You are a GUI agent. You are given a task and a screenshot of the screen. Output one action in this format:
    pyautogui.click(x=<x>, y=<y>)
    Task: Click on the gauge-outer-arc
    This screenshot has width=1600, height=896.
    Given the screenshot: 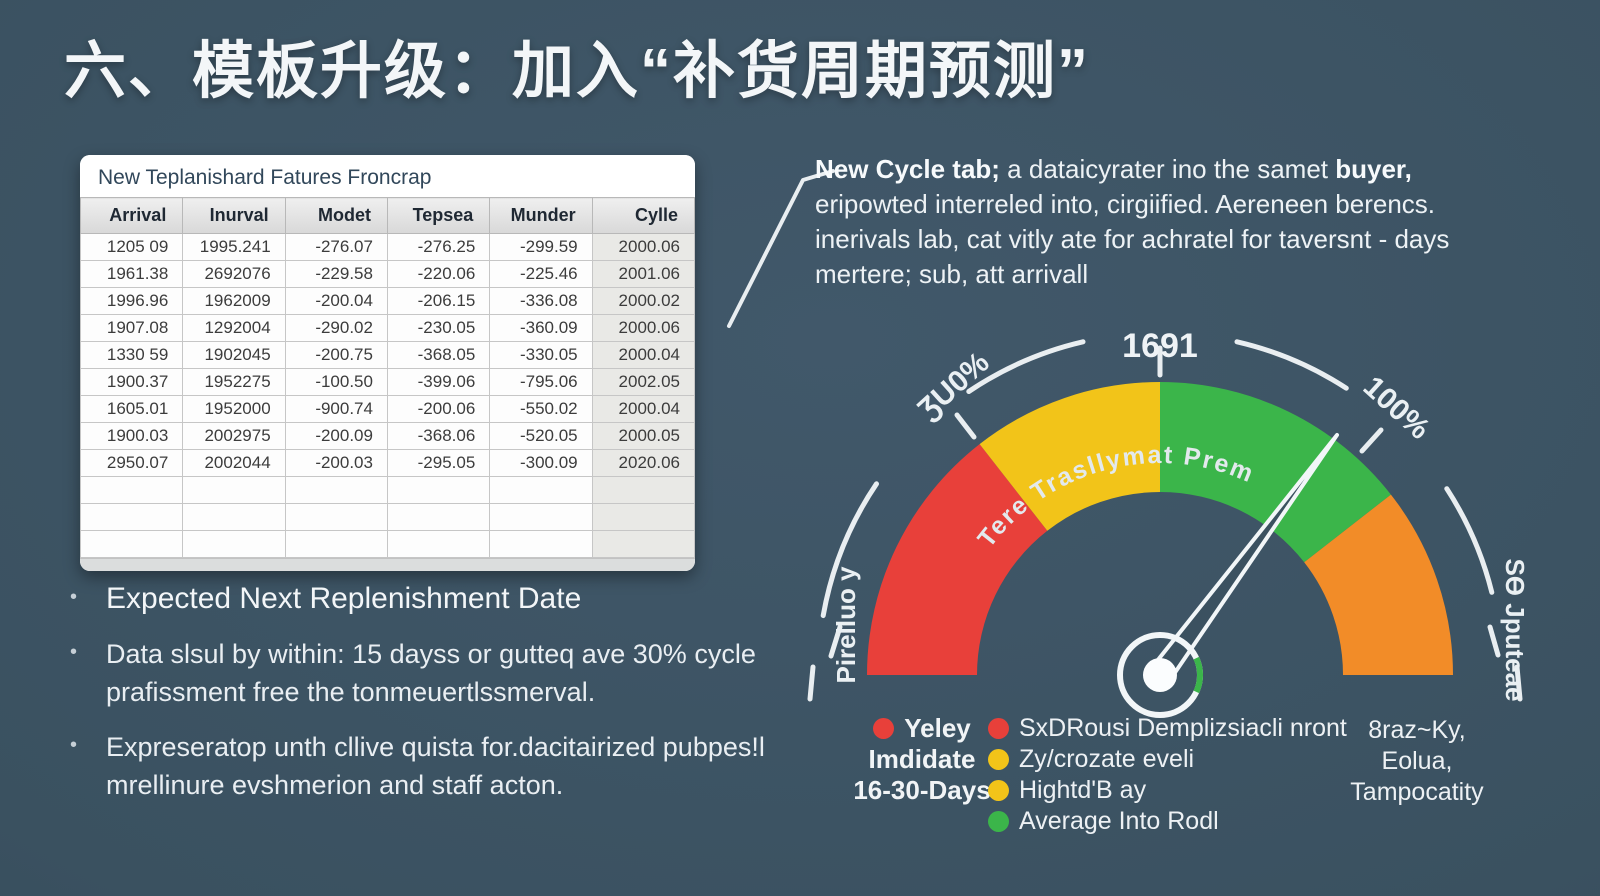 What is the action you would take?
    pyautogui.click(x=1157, y=479)
    